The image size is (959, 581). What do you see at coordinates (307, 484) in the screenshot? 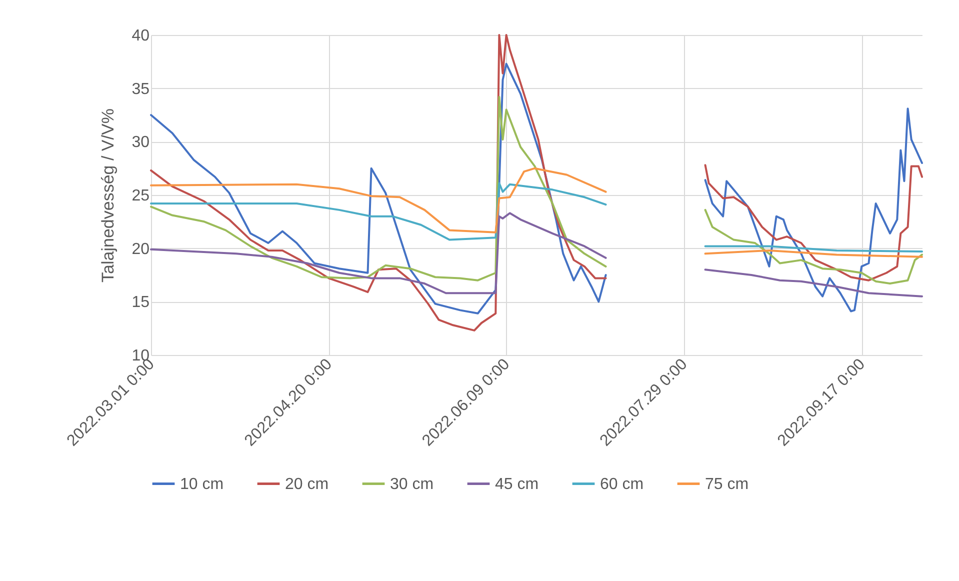
I see `legend-label: 20 cm` at bounding box center [307, 484].